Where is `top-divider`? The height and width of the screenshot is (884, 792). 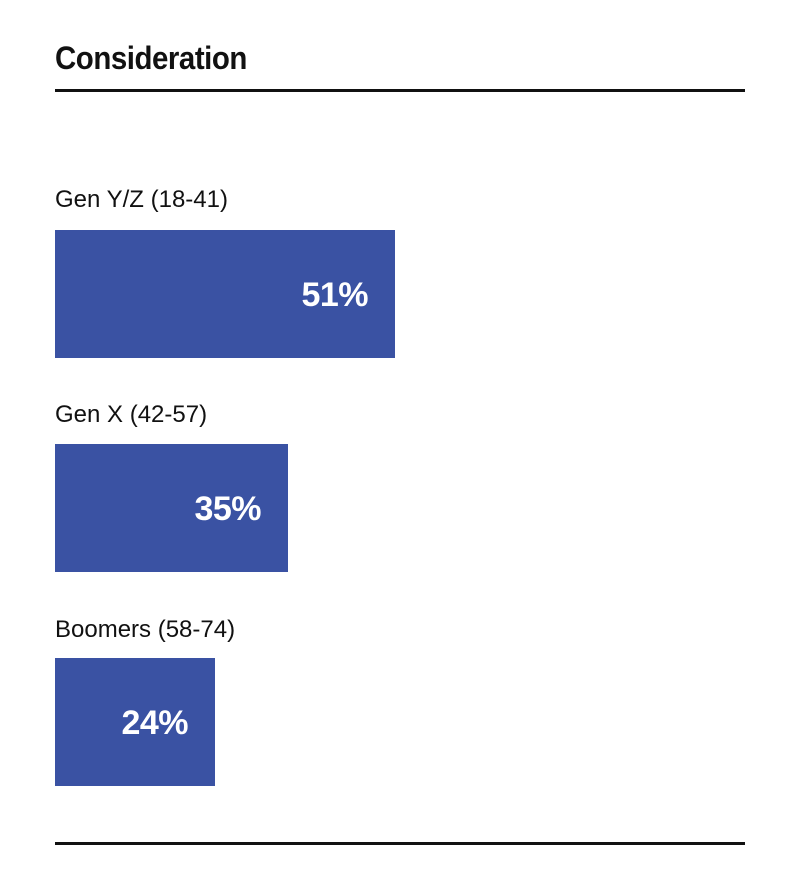
top-divider is located at coordinates (400, 90).